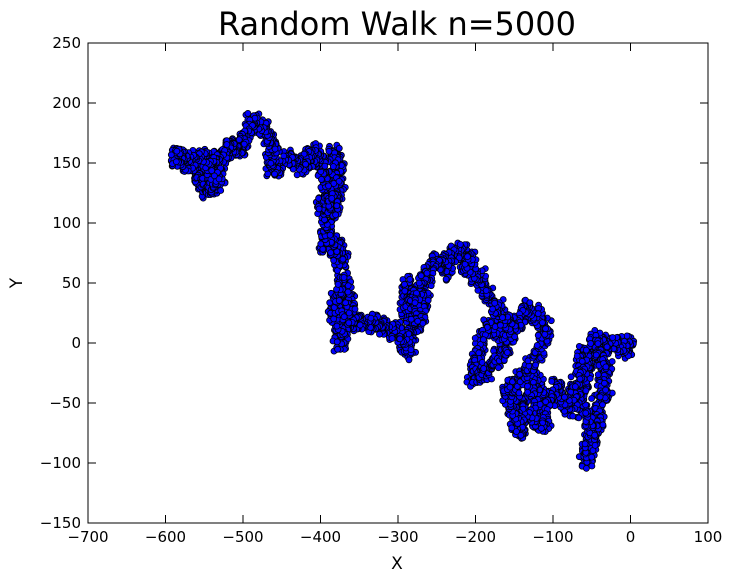  What do you see at coordinates (397, 24) in the screenshot?
I see `chart-title: Random Walk n=5000` at bounding box center [397, 24].